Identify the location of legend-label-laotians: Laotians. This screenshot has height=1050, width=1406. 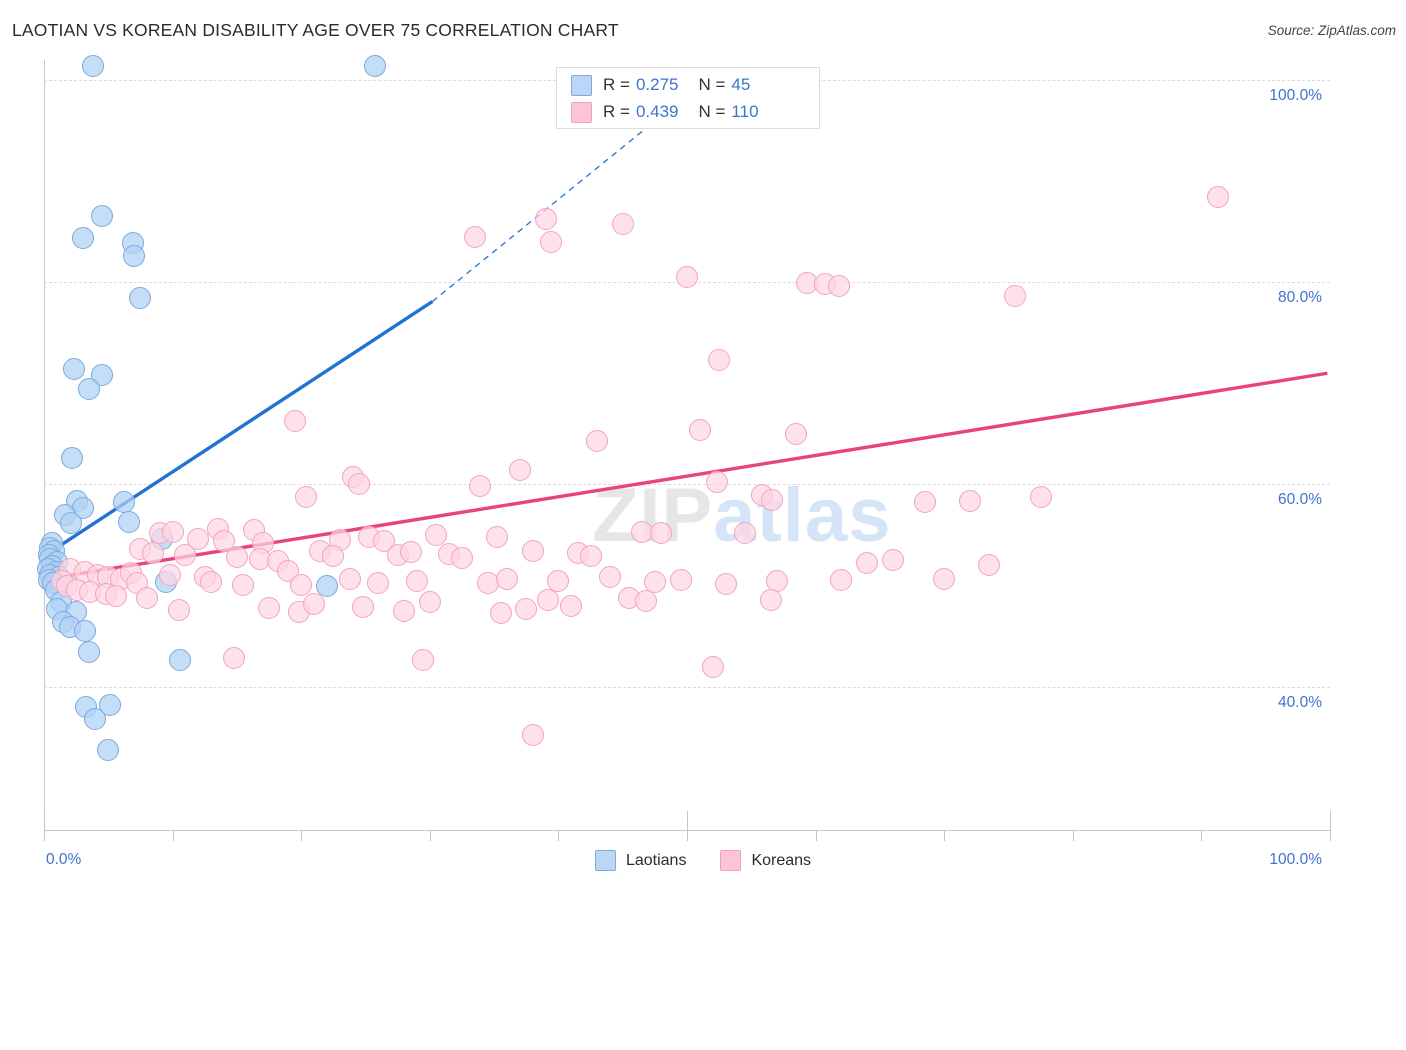
(656, 860).